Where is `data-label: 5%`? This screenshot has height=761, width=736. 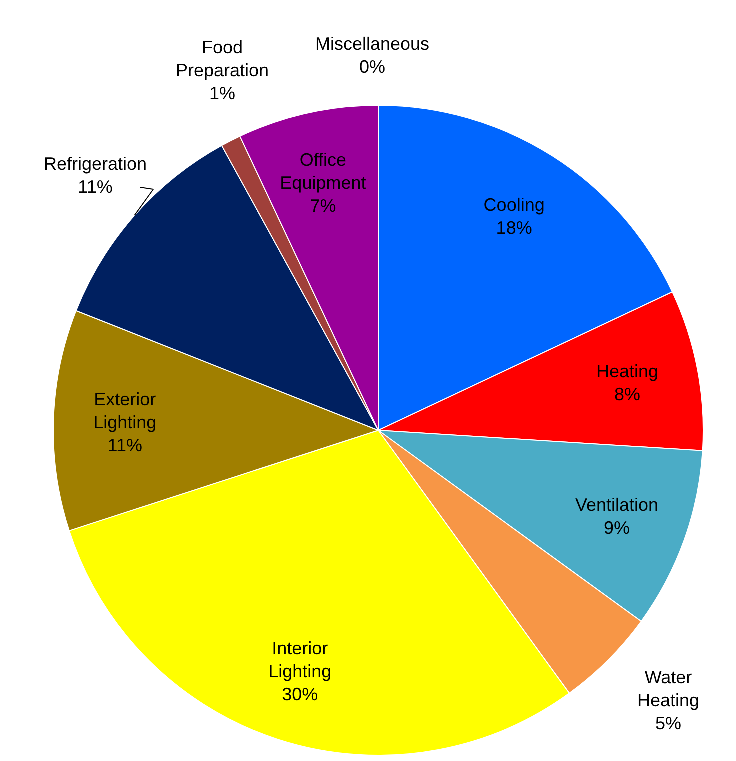 data-label: 5% is located at coordinates (668, 724).